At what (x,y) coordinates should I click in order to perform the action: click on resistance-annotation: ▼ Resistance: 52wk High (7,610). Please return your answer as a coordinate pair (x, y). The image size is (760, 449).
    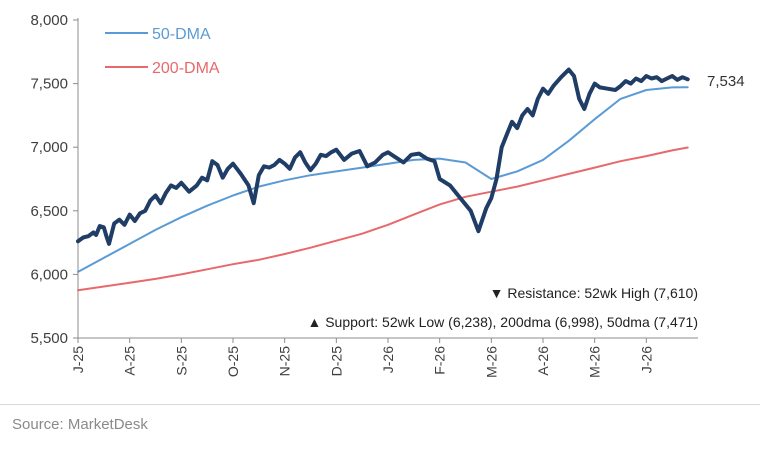
    Looking at the image, I should click on (594, 293).